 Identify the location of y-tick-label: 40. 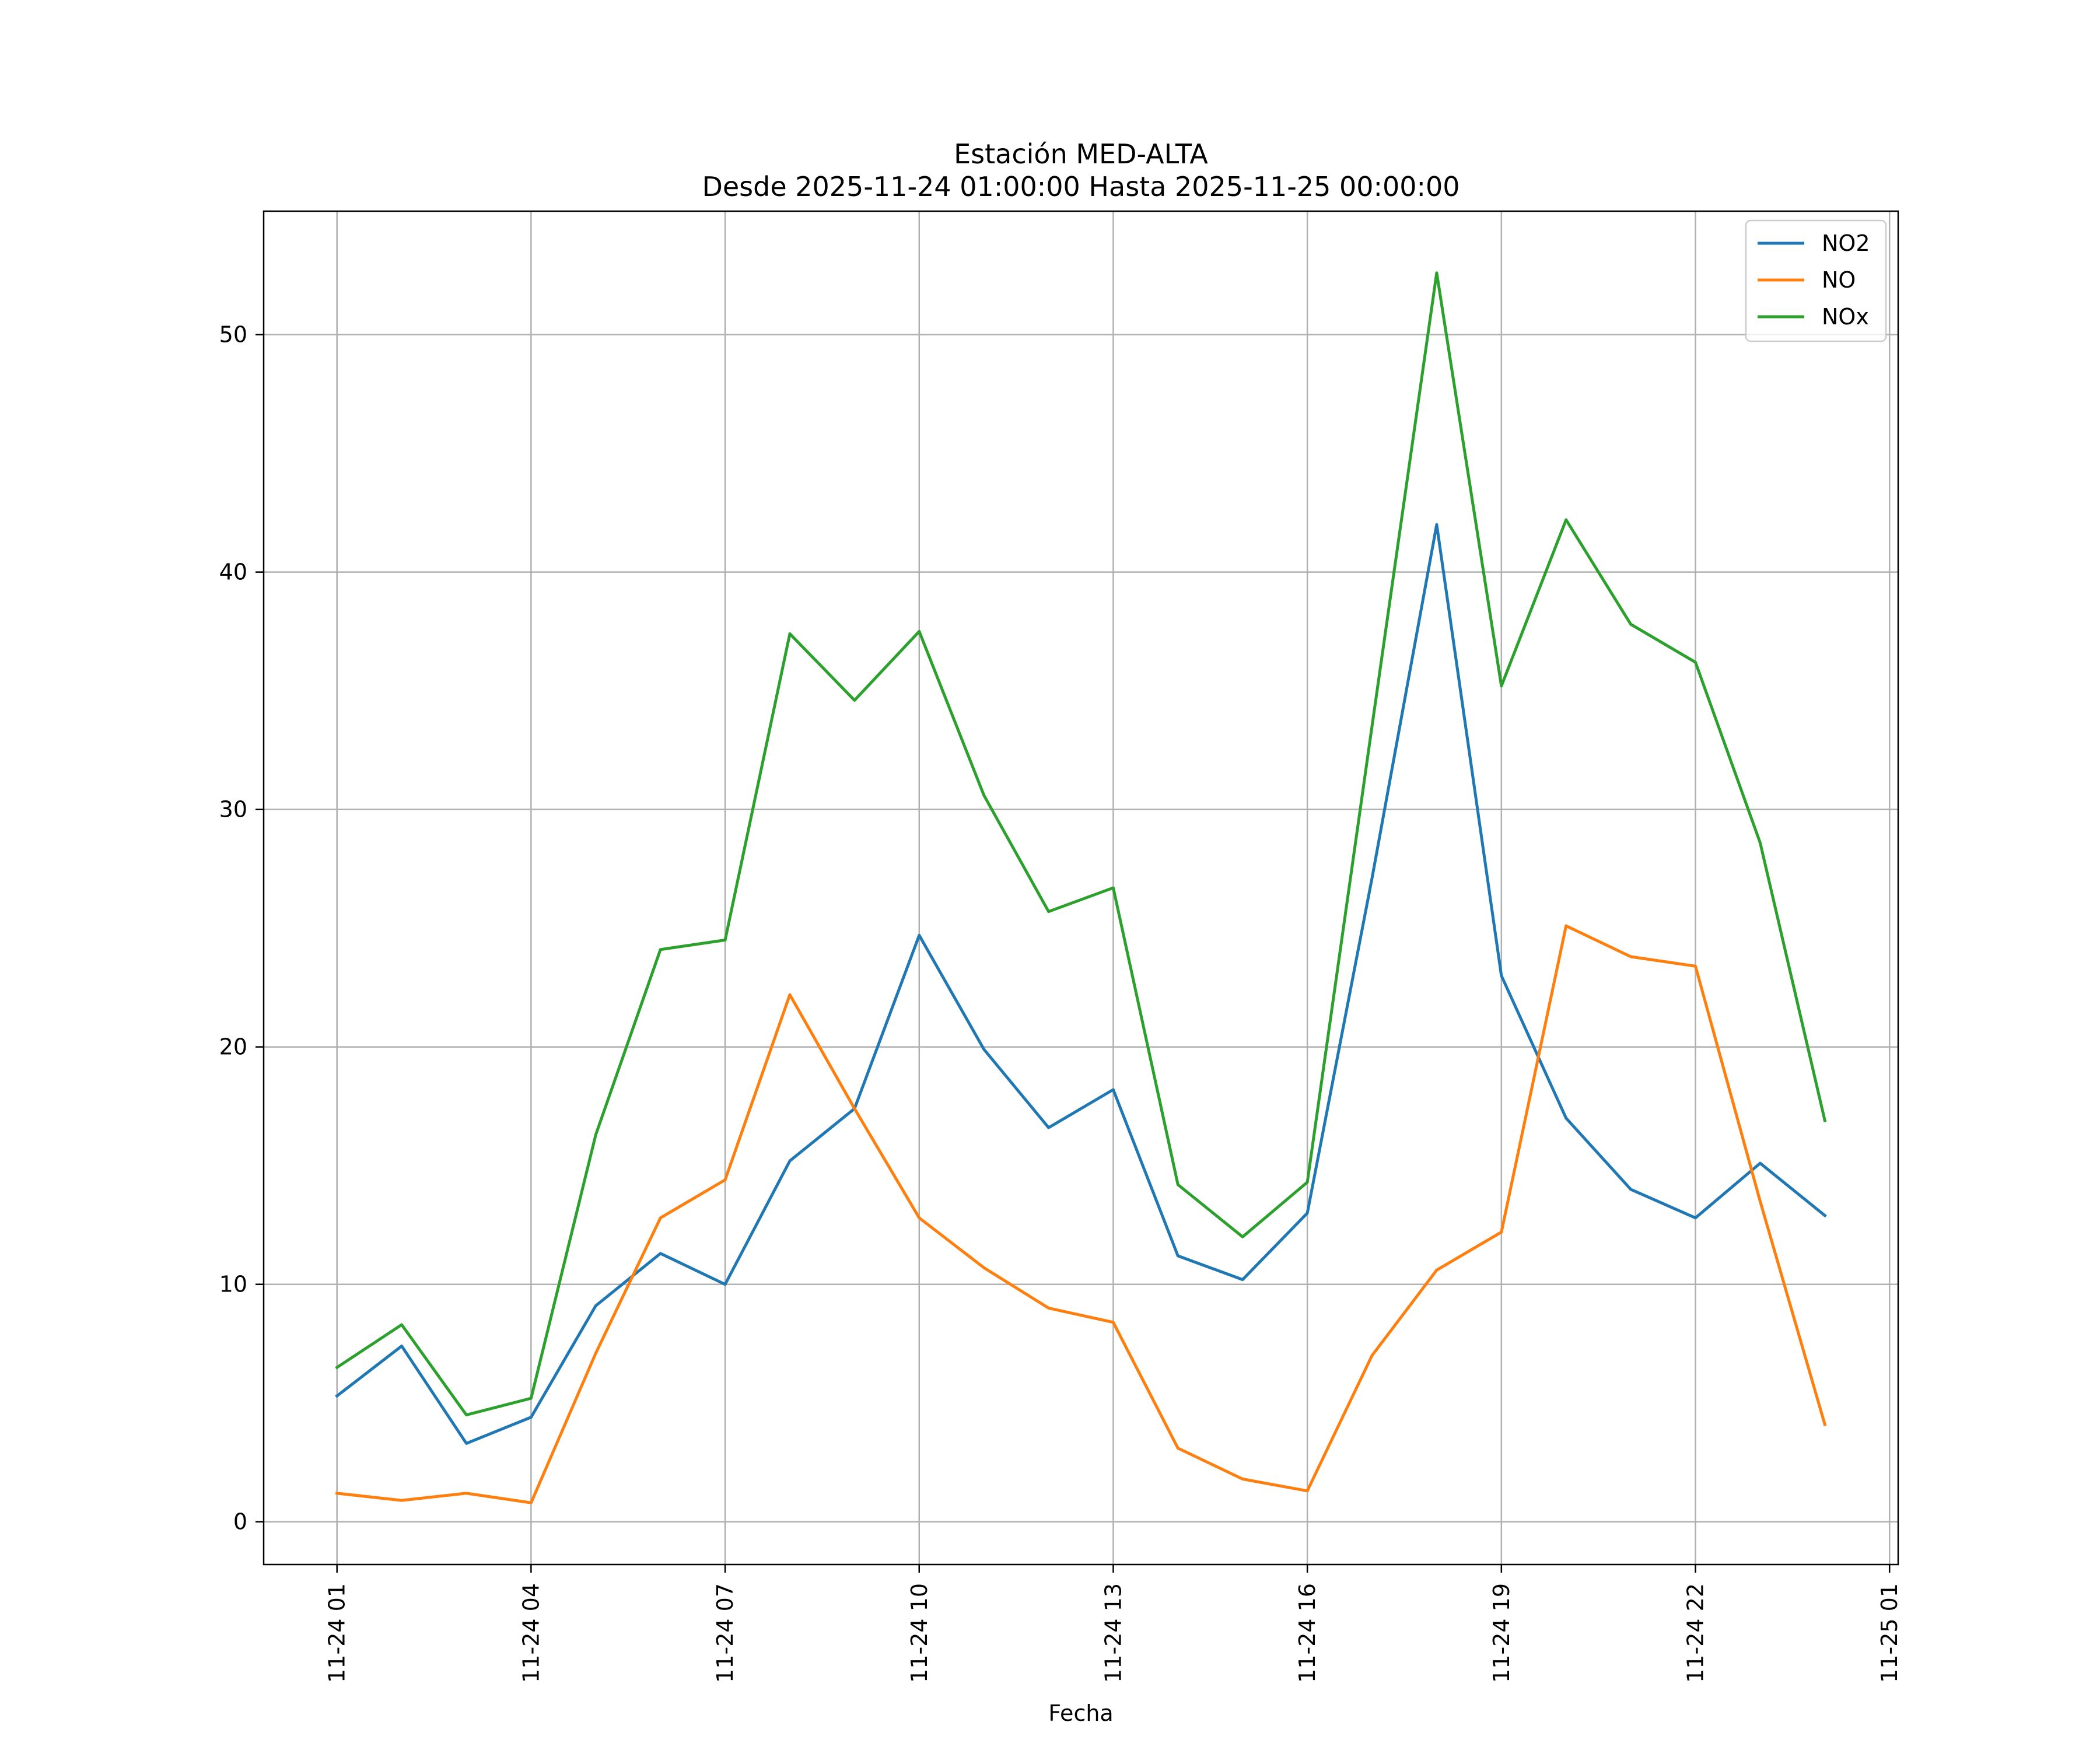
(233, 572).